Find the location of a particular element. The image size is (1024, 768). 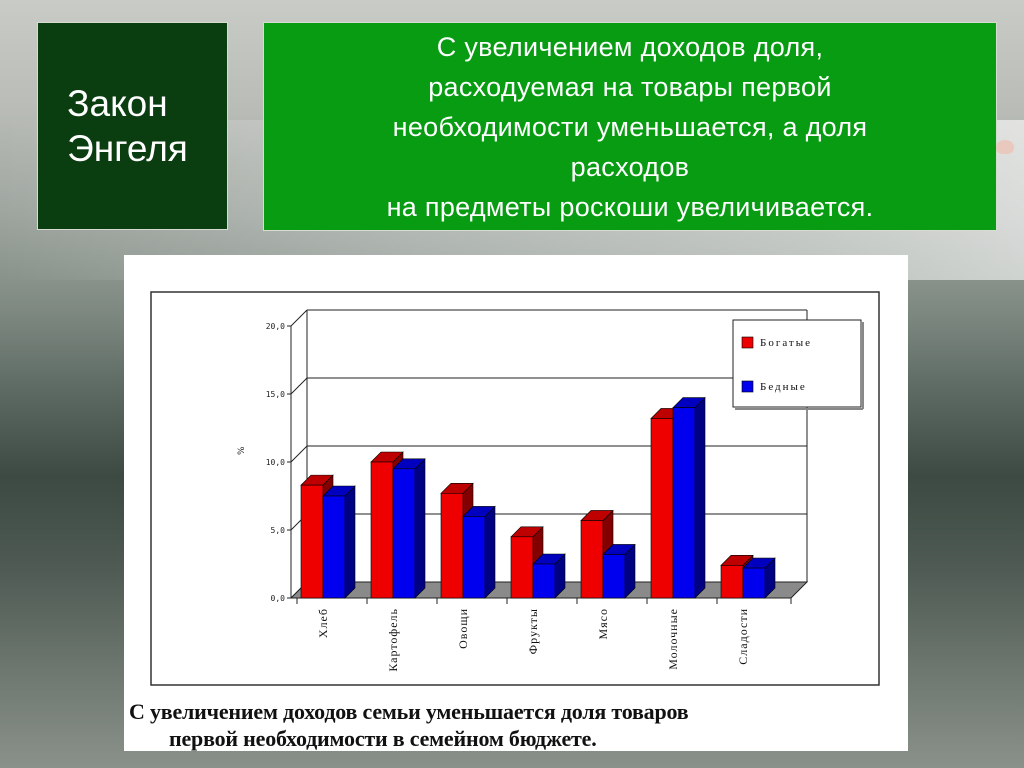

slide-title: Закон Энгеля is located at coordinates (127, 126).